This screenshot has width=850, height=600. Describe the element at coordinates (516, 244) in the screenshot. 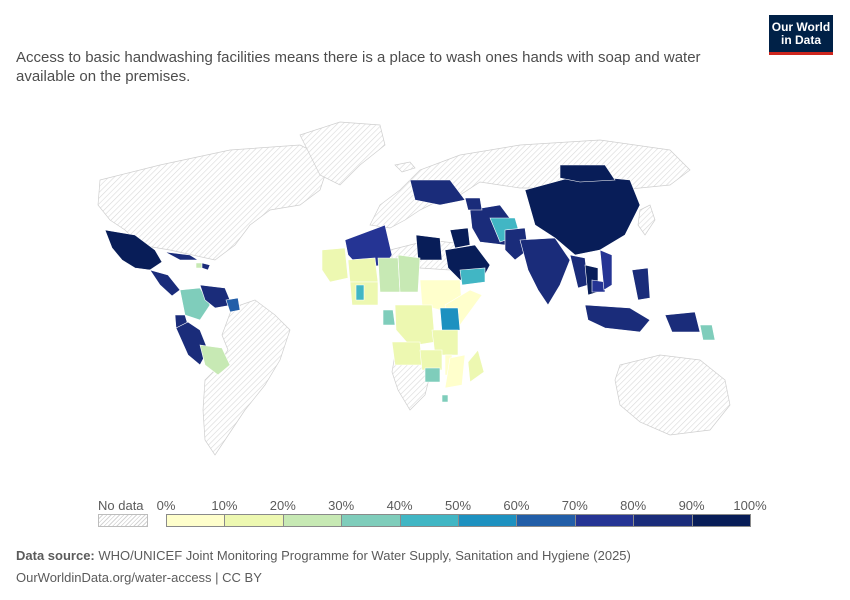

I see `region-pakistan` at that location.